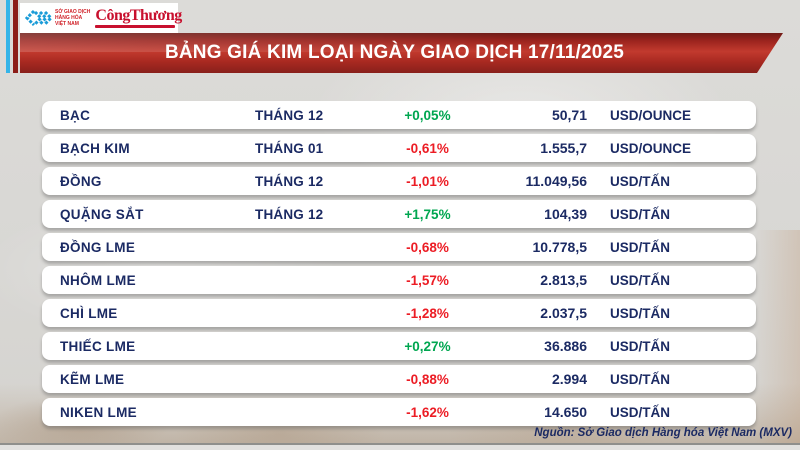 This screenshot has width=800, height=450. What do you see at coordinates (95, 148) in the screenshot?
I see `metal-name: BẠCH KIM` at bounding box center [95, 148].